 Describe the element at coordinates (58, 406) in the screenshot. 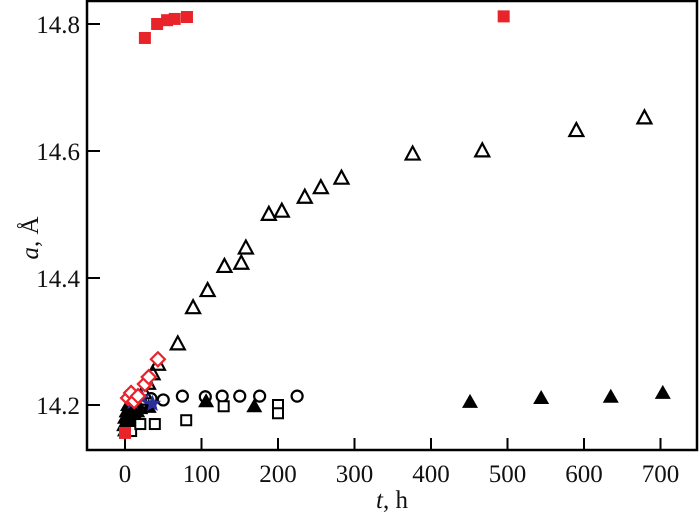

I see `y-tick-label: 14.2` at that location.